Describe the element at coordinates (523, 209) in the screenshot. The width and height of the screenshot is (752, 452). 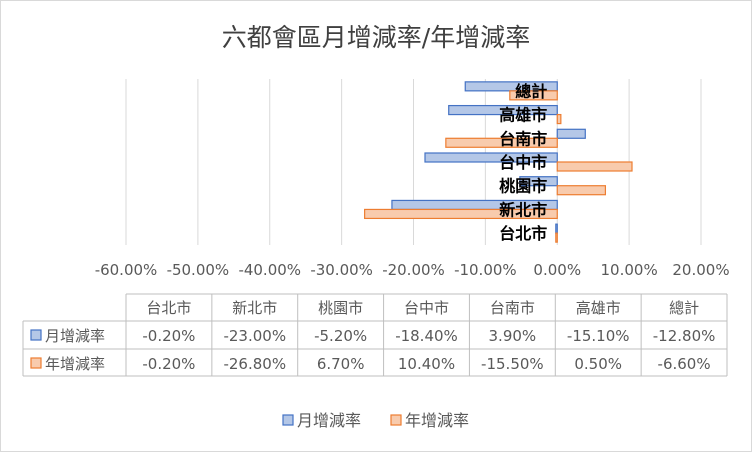
I see `category-label: 新北市` at that location.